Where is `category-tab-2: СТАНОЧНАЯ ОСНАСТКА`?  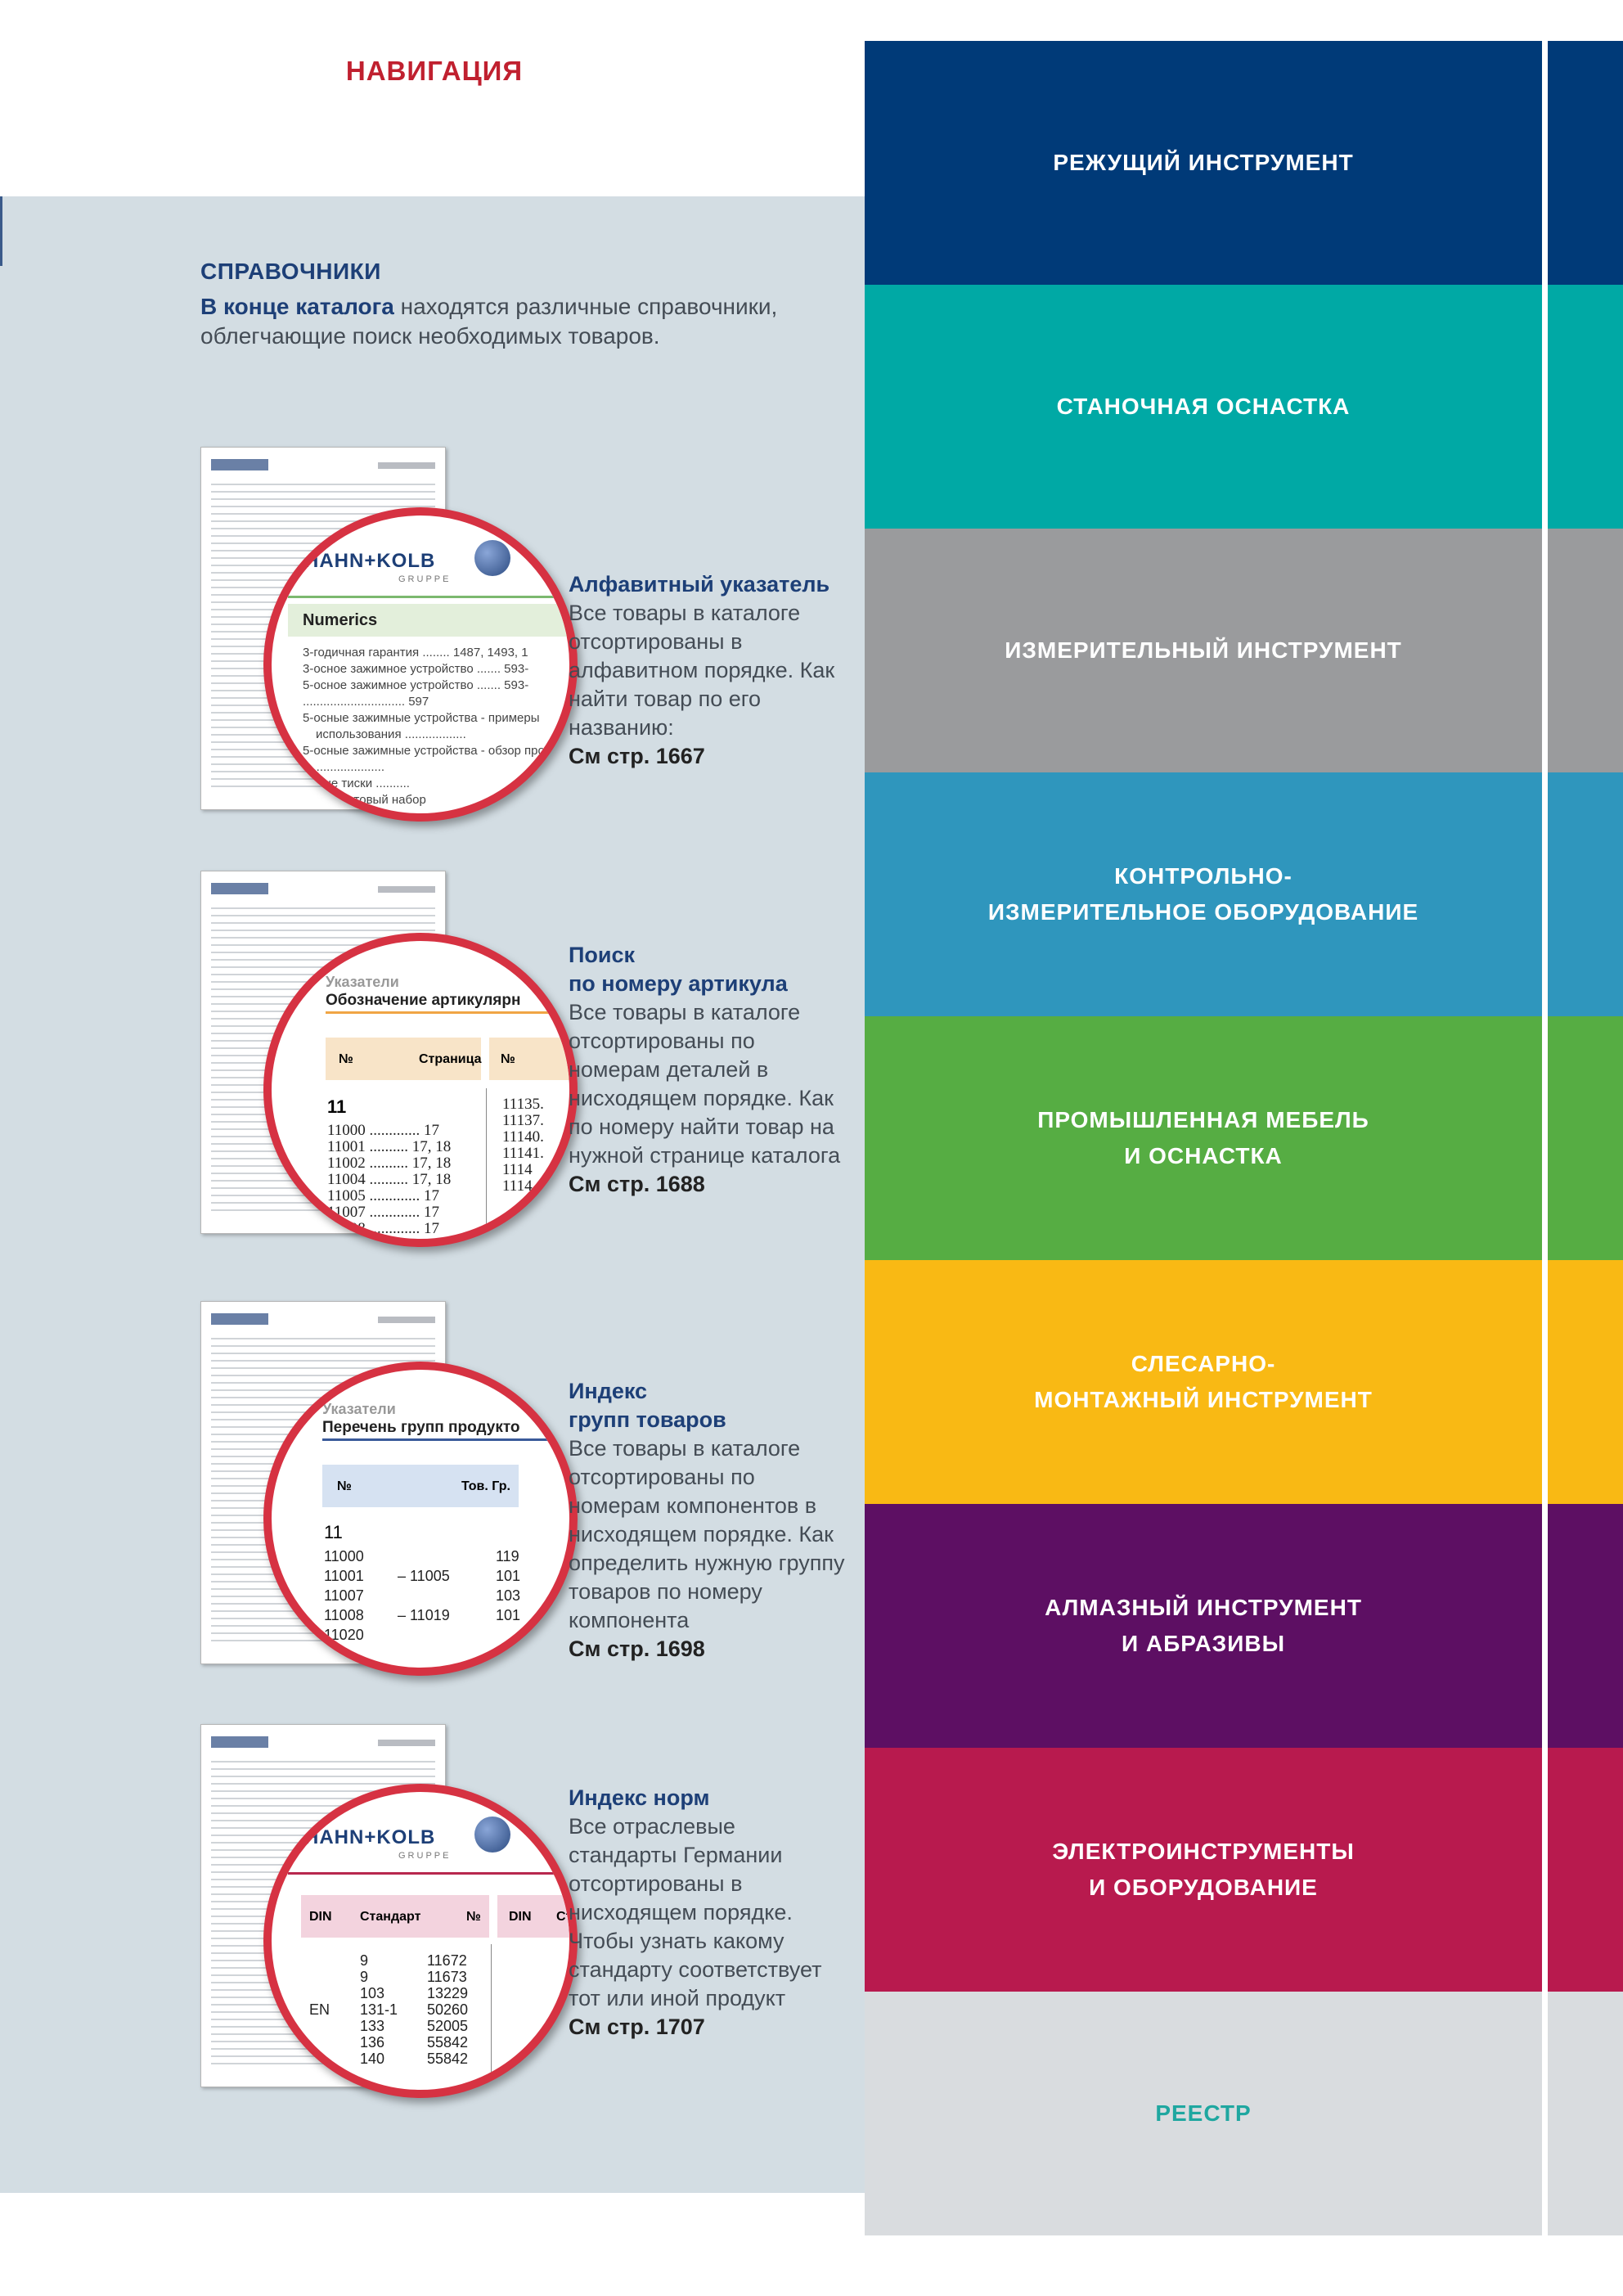 category-tab-2: СТАНОЧНАЯ ОСНАСТКА is located at coordinates (1203, 407).